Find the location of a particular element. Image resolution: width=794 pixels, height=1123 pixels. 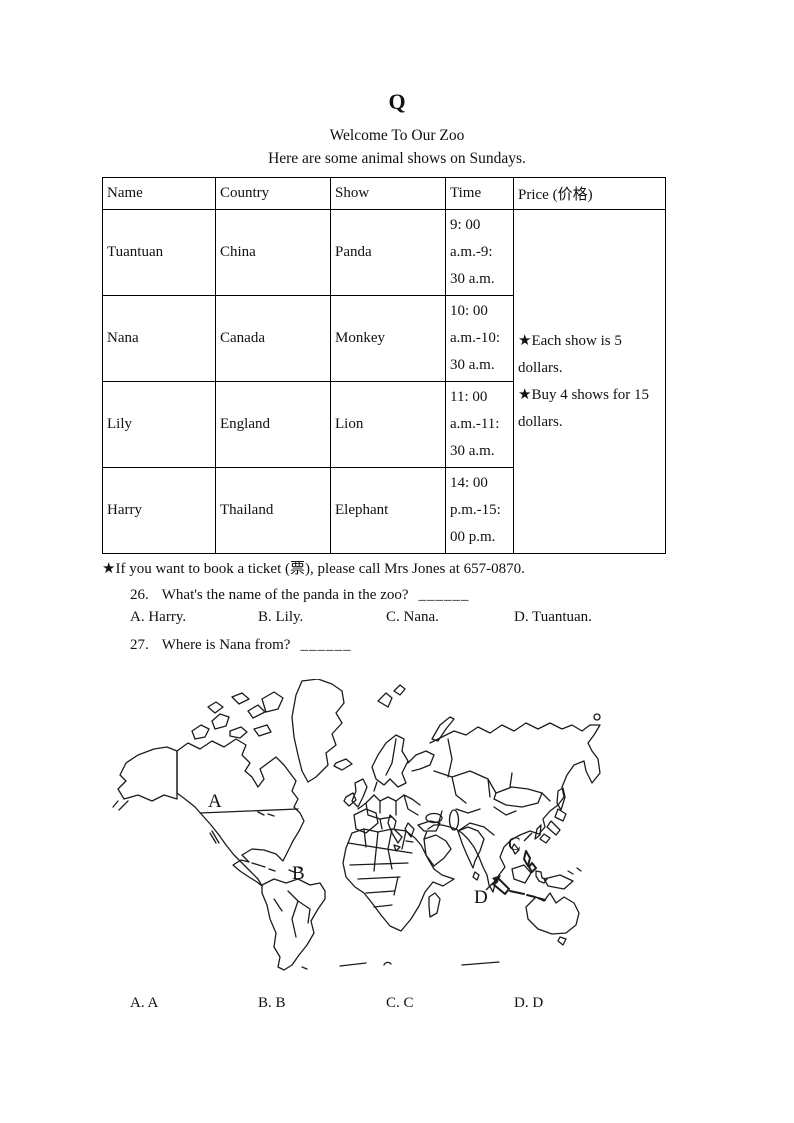

option-a: A. A is located at coordinates (144, 1003).